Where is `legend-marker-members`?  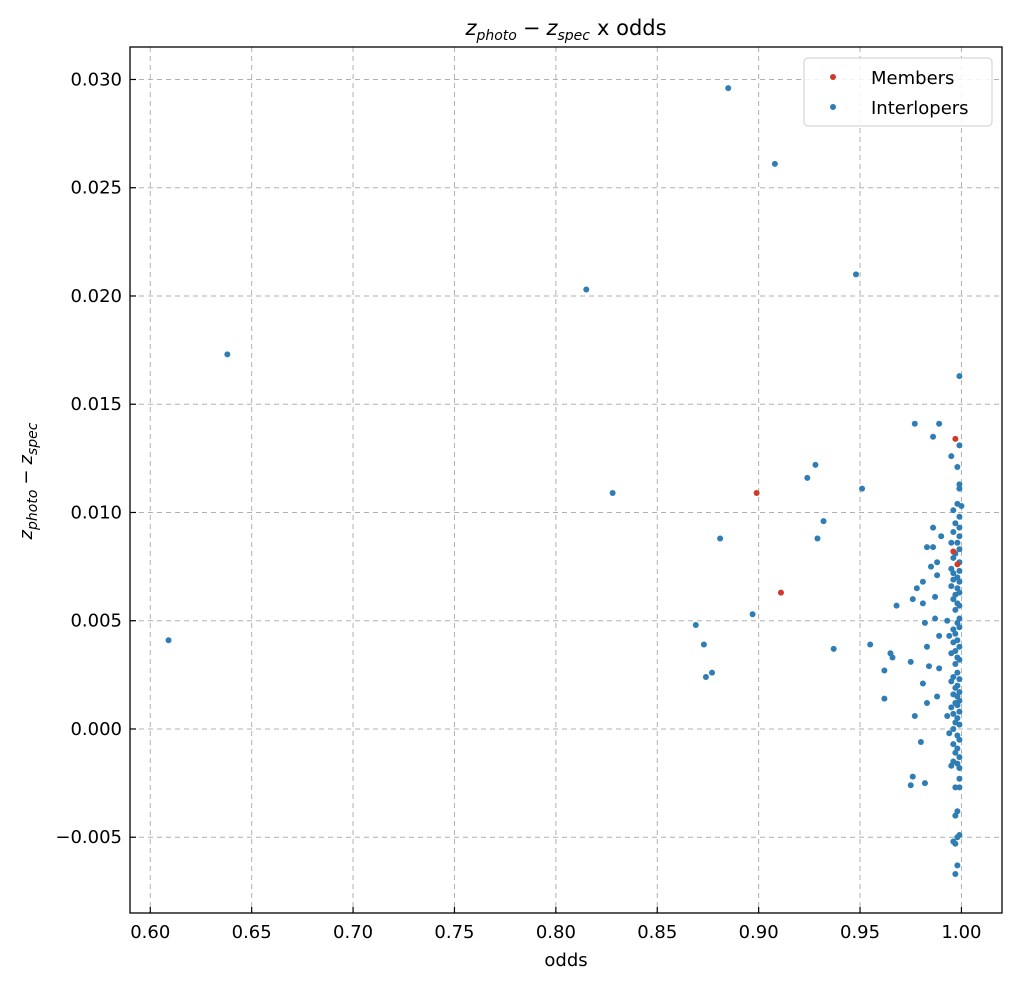 legend-marker-members is located at coordinates (833, 77).